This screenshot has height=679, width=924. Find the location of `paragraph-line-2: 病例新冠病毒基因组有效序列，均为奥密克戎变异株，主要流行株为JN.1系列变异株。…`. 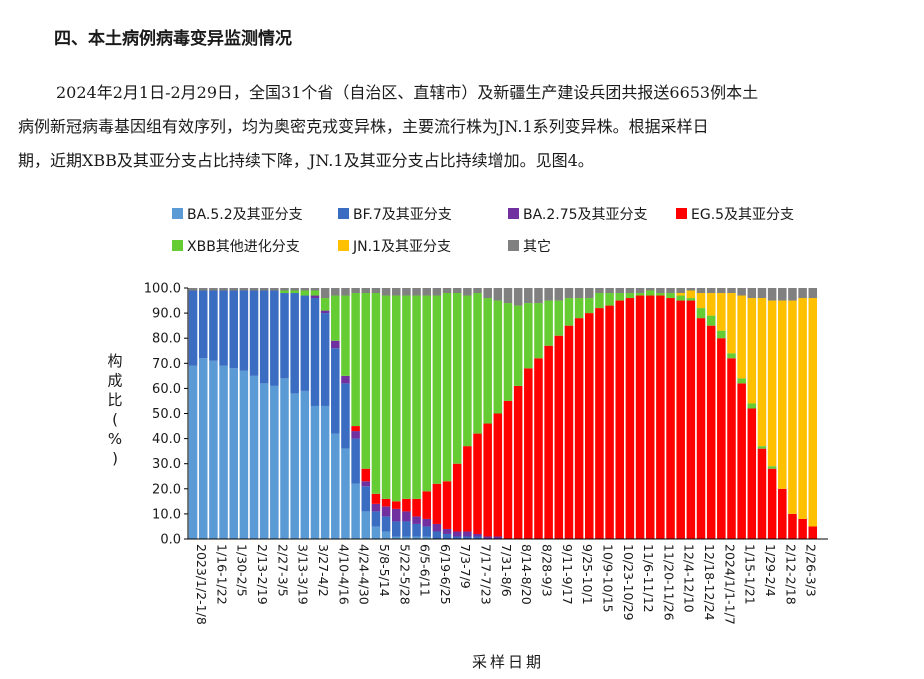

paragraph-line-2: 病例新冠病毒基因组有效序列，均为奥密克戎变异株，主要流行株为JN.1系列变异株。… is located at coordinates (363, 126).